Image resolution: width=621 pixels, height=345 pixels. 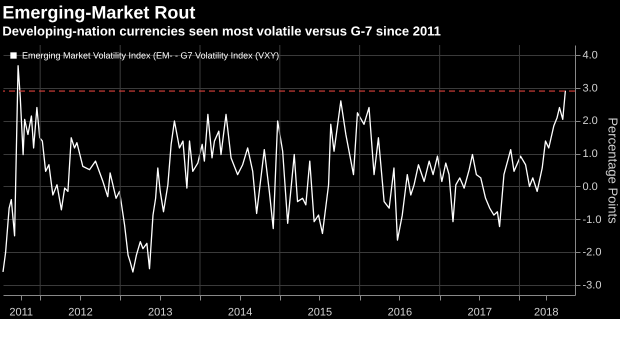 What do you see at coordinates (590, 88) in the screenshot?
I see `y-tick-label: 3.0` at bounding box center [590, 88].